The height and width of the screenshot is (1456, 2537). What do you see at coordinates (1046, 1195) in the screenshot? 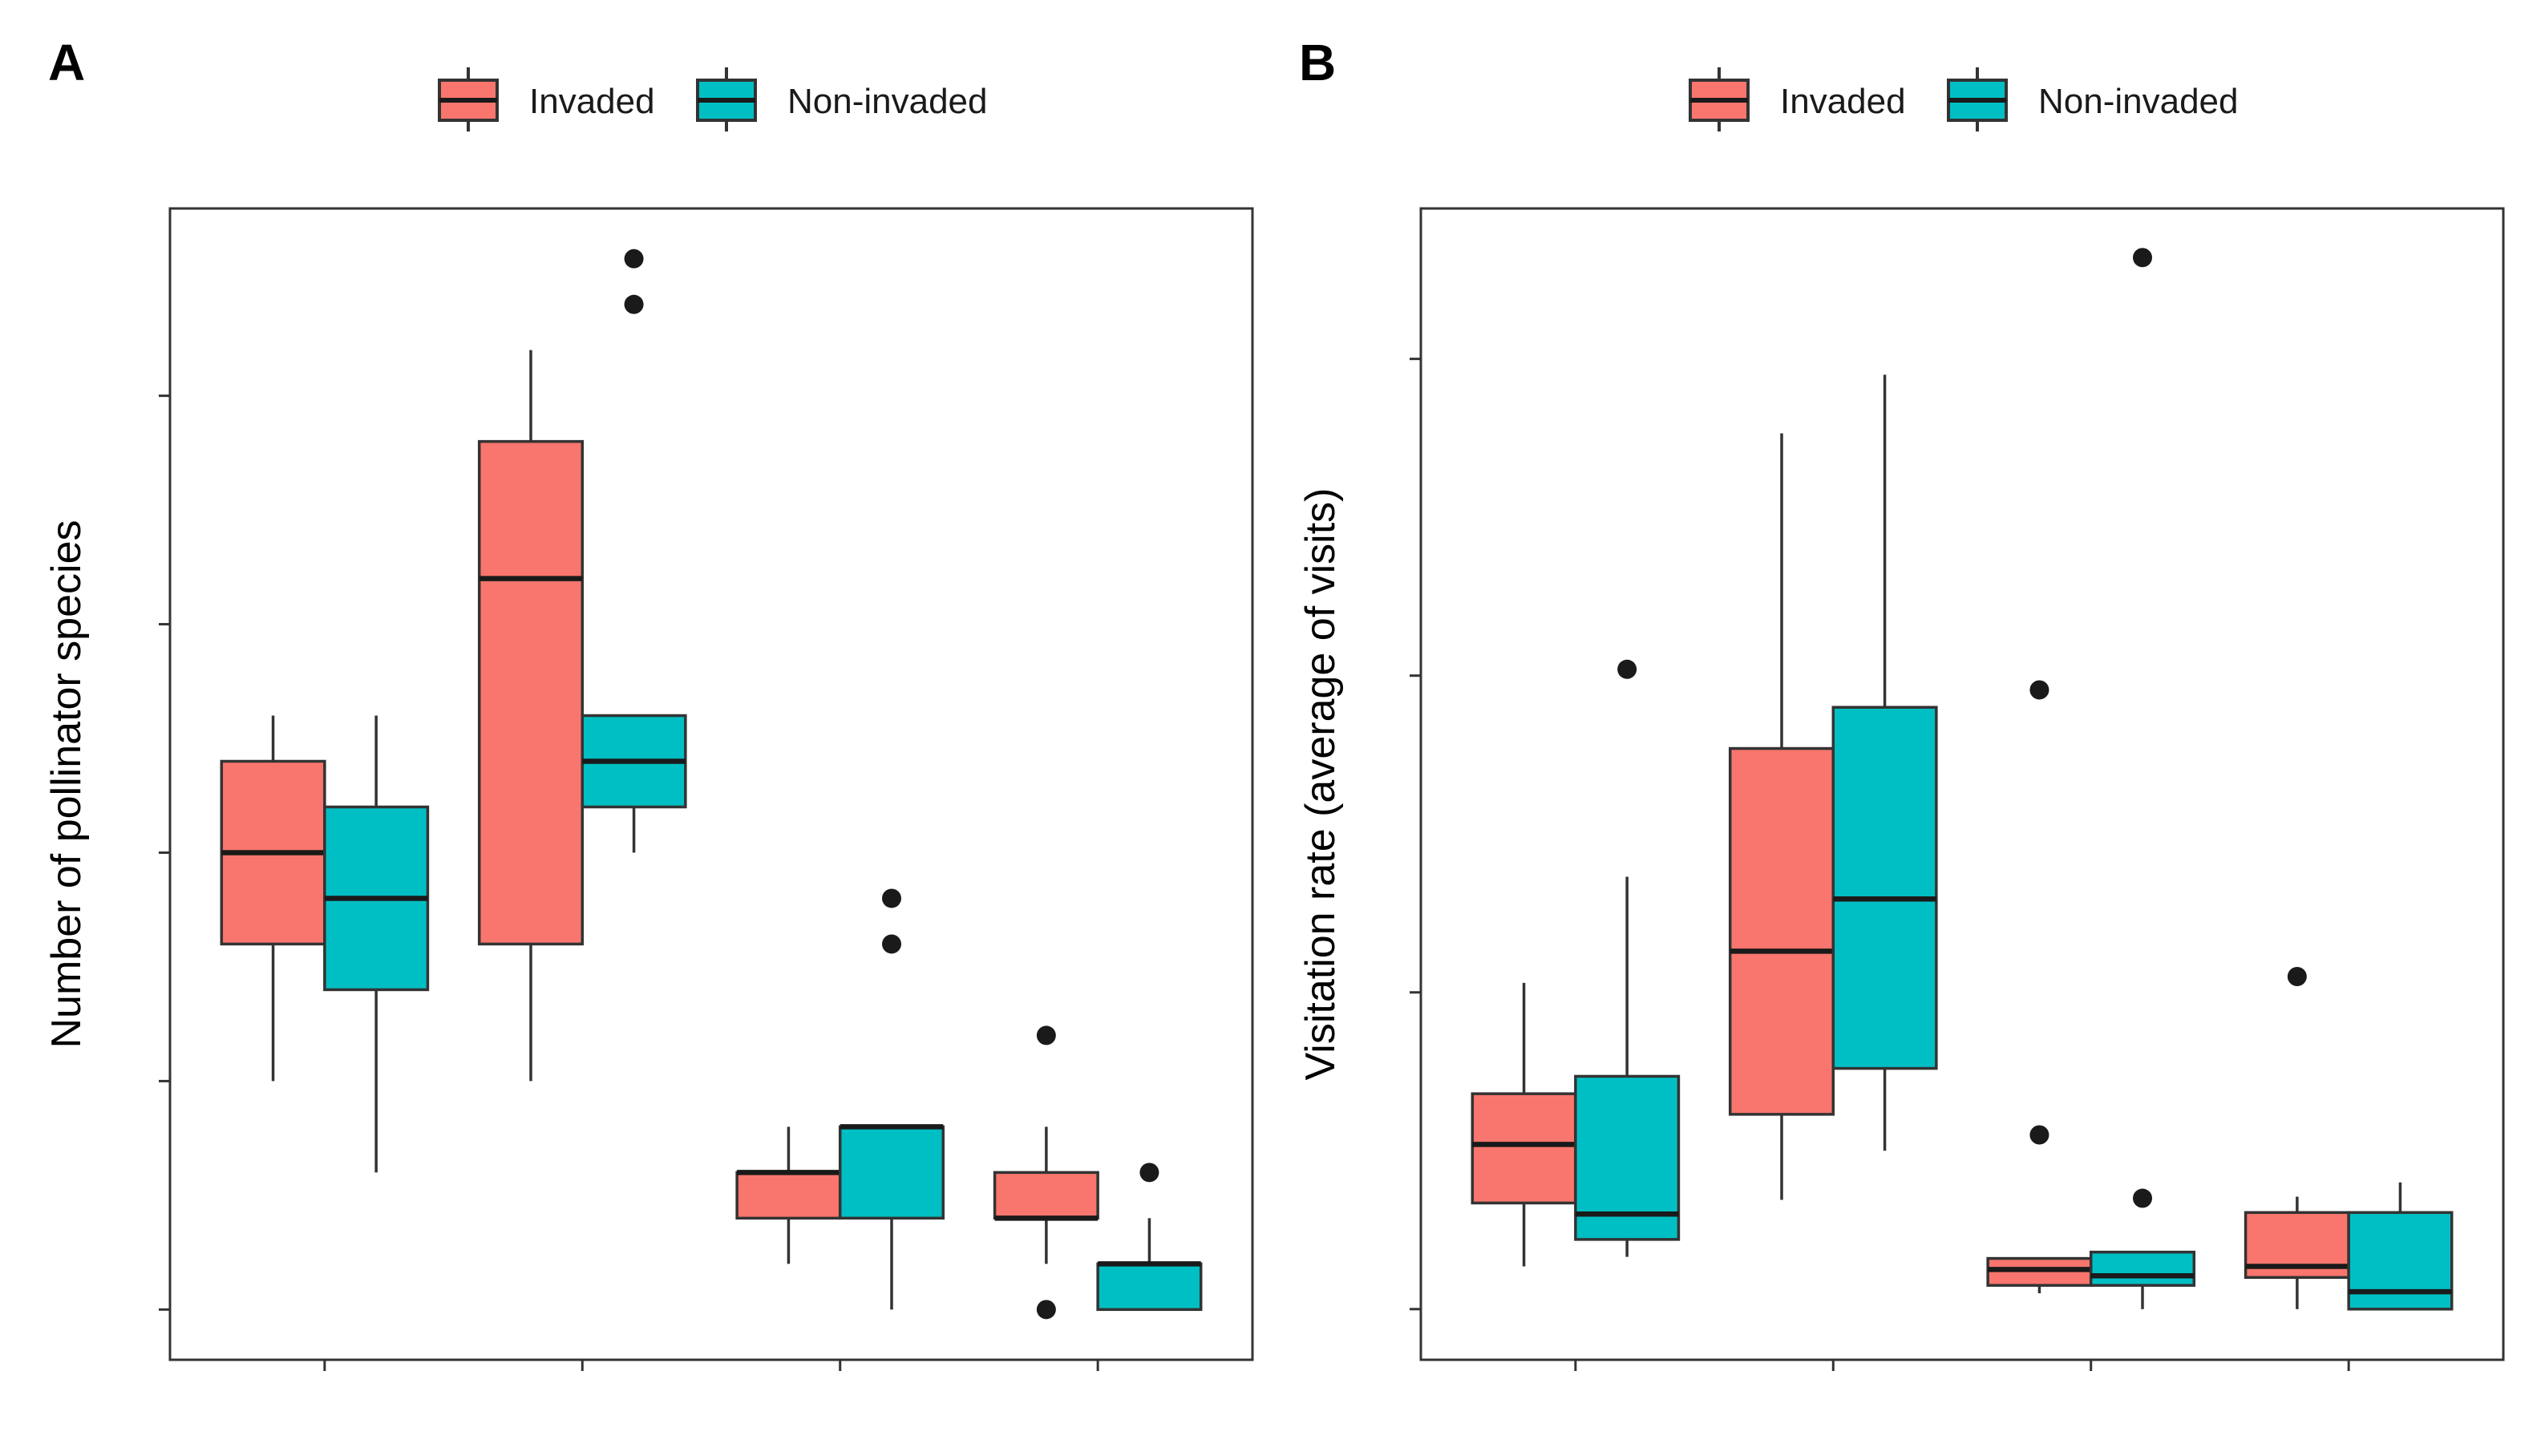
I see `panel-a-invaded-others-iqr-rect` at bounding box center [1046, 1195].